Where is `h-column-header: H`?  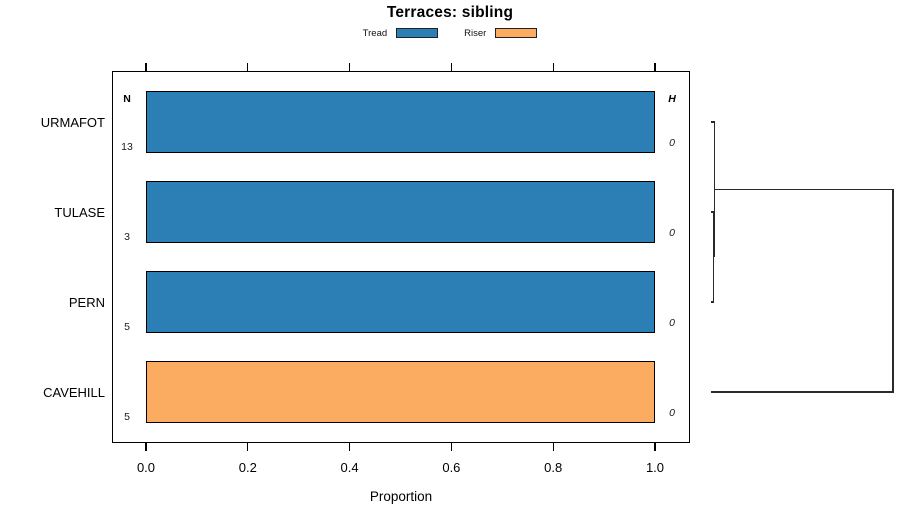
h-column-header: H is located at coordinates (672, 99).